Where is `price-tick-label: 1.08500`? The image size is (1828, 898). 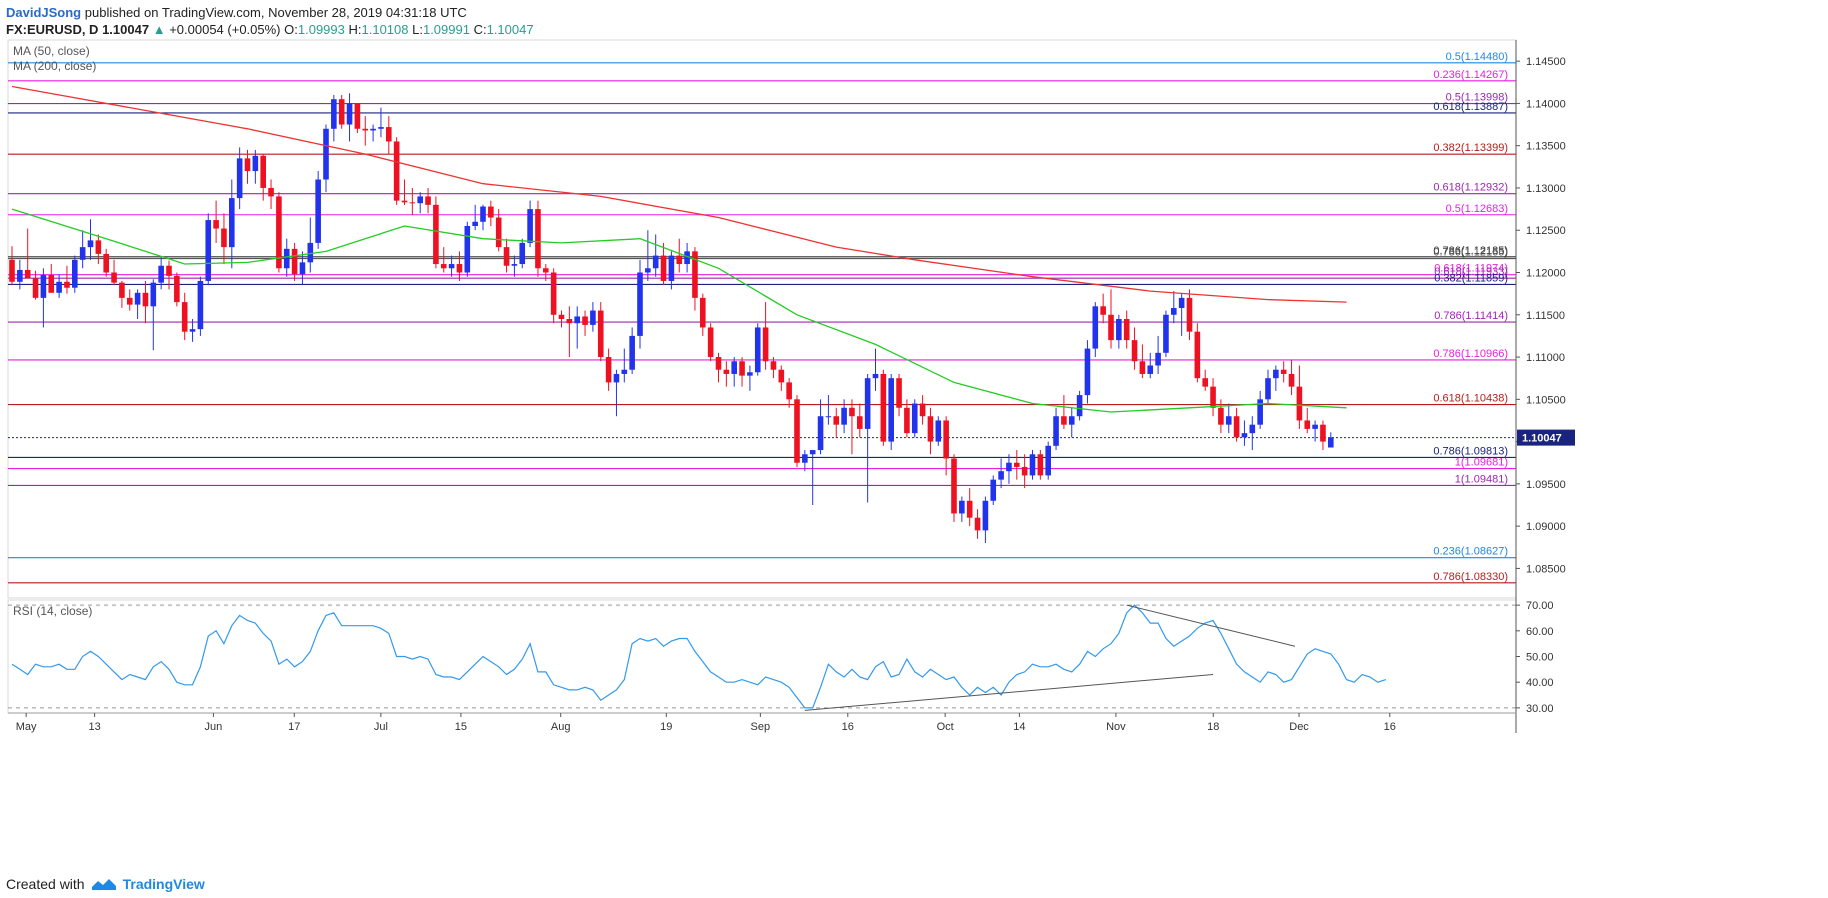 price-tick-label: 1.08500 is located at coordinates (1546, 569).